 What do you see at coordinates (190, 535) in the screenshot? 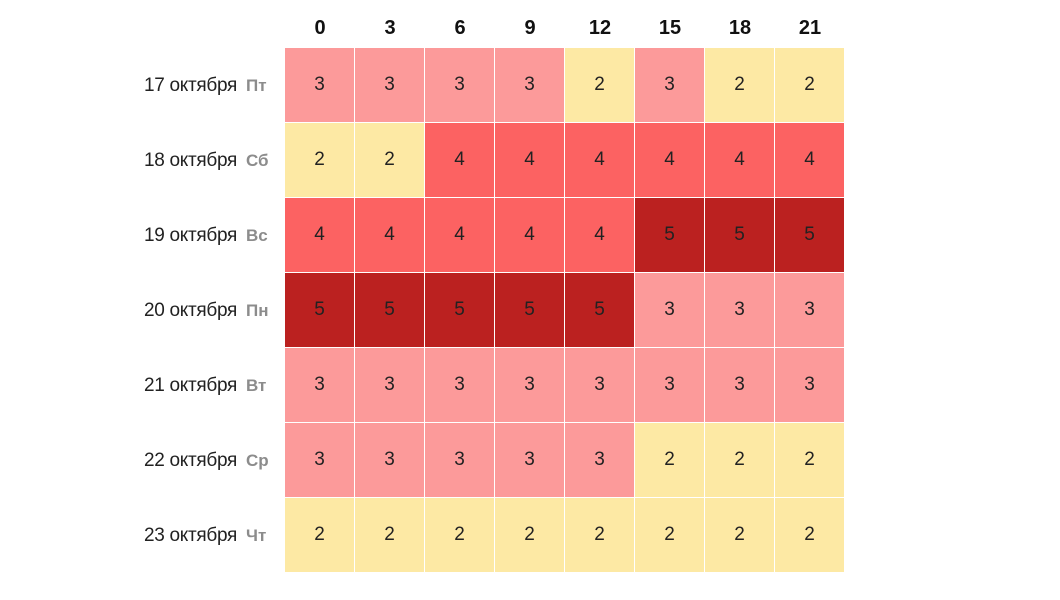
I see `row-date-label: 23 октября` at bounding box center [190, 535].